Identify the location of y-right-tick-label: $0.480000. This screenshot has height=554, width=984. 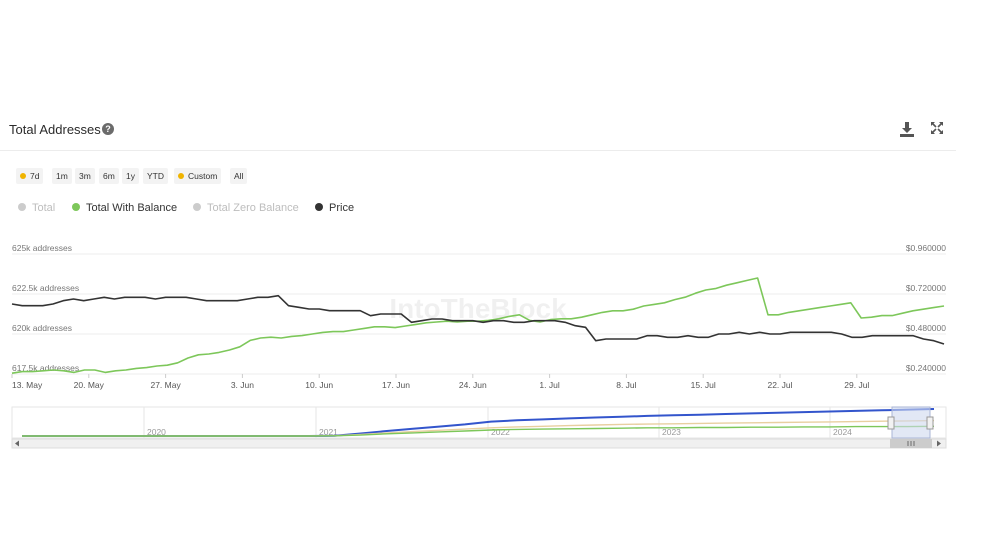
(926, 328).